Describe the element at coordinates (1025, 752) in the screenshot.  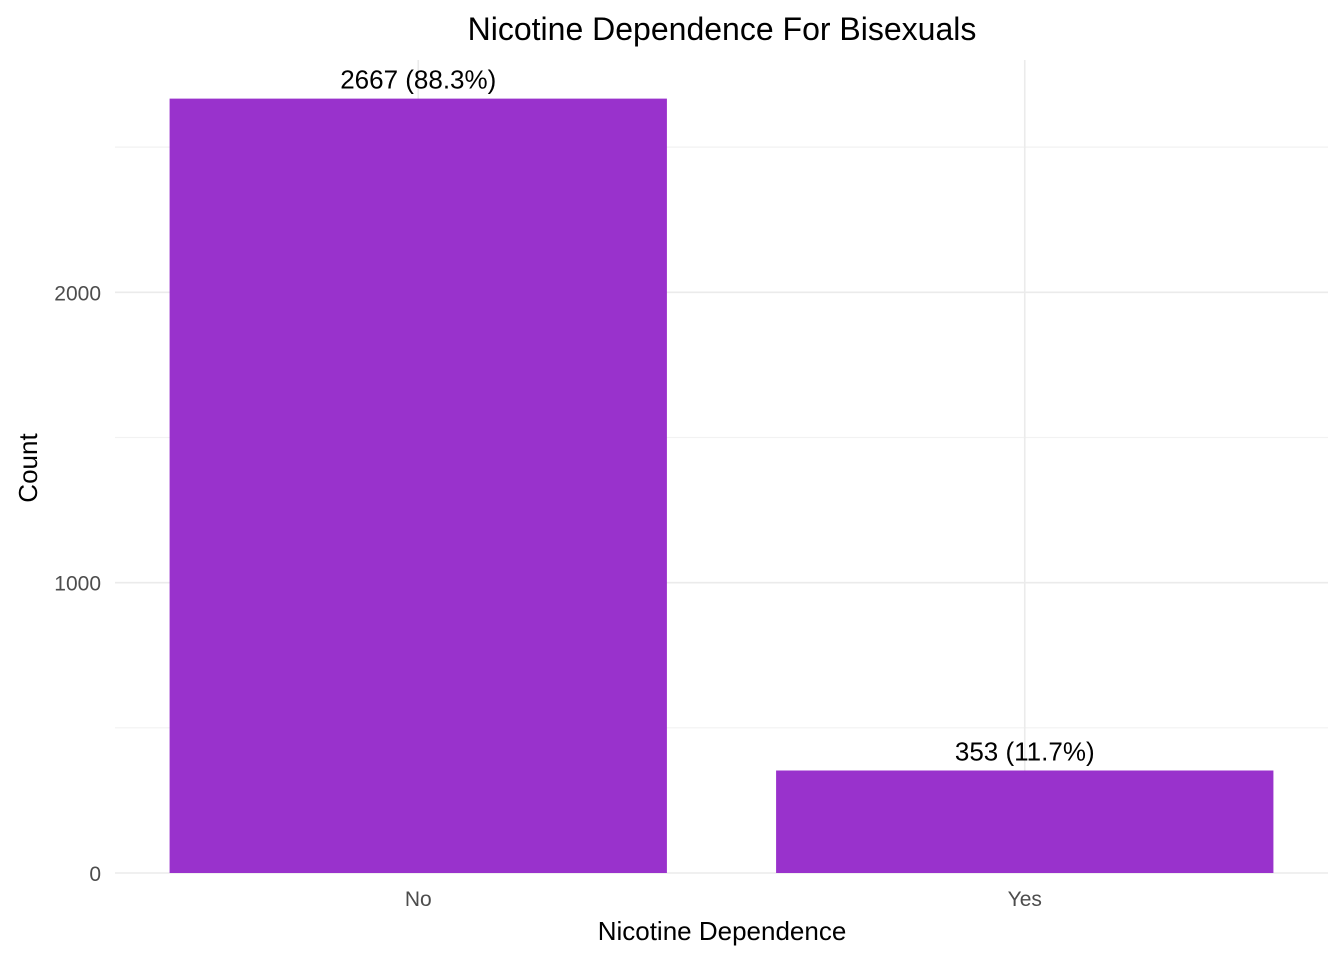
I see `data-label-yes: 353 (11.7%)` at that location.